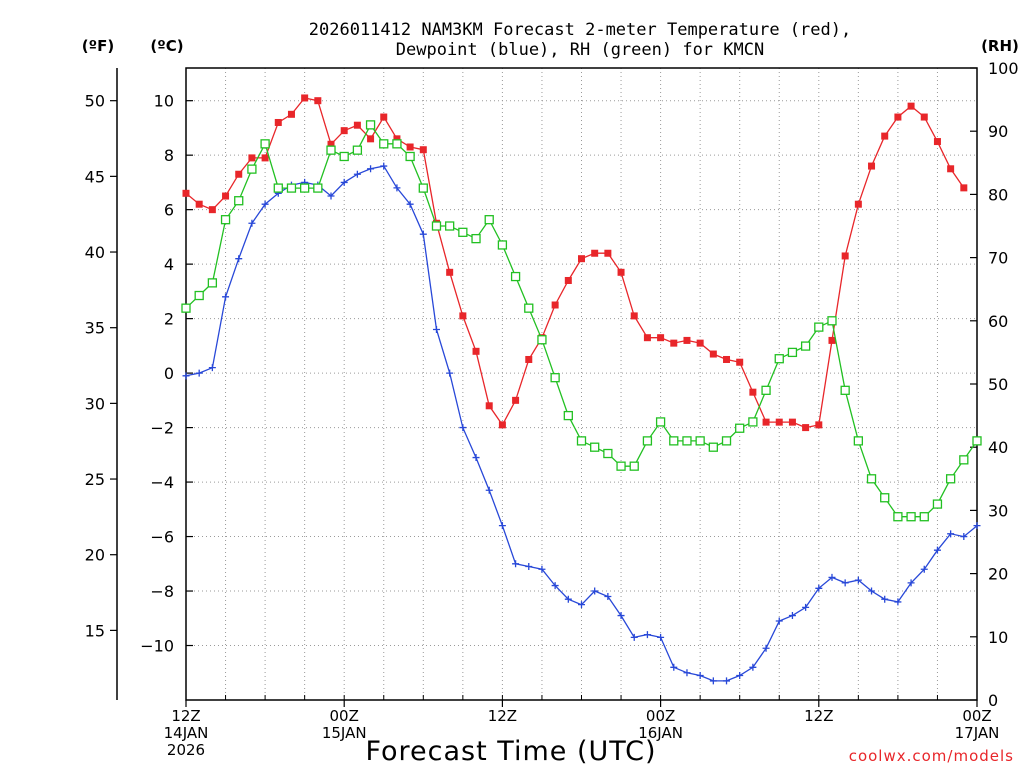 Image resolution: width=1024 pixels, height=768 pixels. Describe the element at coordinates (1000, 46) in the screenshot. I see `rh-axis-label: (RH)` at that location.